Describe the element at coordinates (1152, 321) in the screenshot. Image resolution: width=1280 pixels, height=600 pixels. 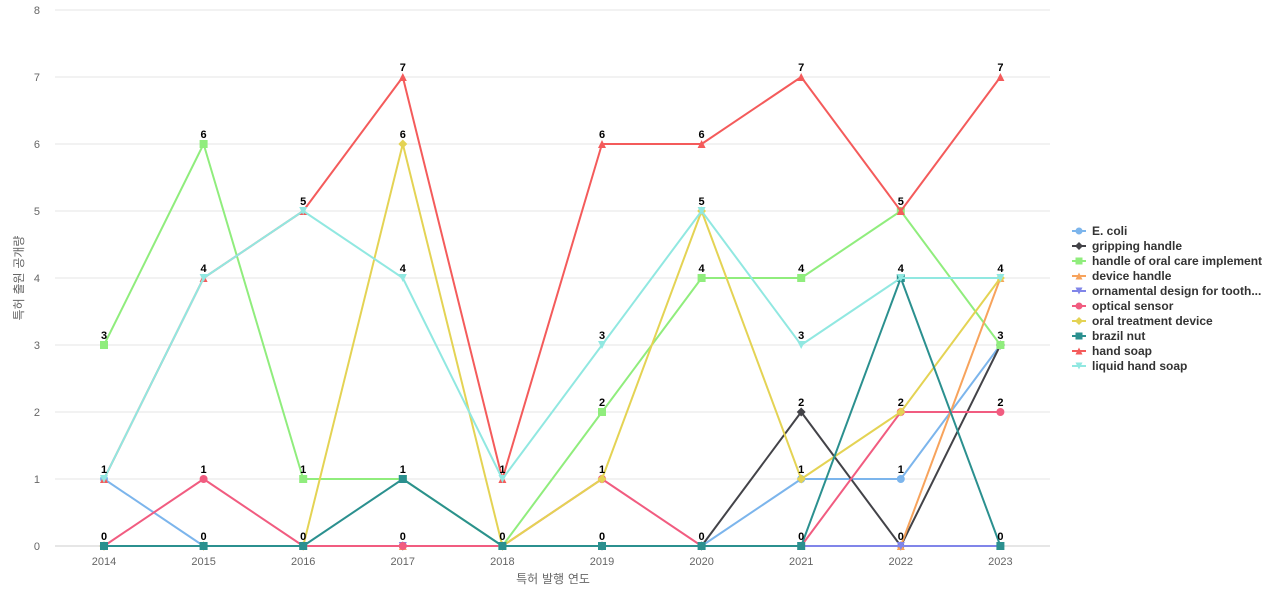
I see `legend-label: oral treatment device` at that location.